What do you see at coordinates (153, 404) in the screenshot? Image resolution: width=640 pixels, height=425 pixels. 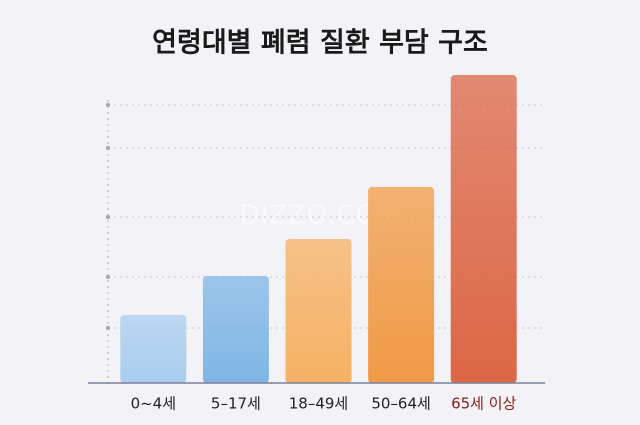 I see `x-tick-label: 0~4세` at bounding box center [153, 404].